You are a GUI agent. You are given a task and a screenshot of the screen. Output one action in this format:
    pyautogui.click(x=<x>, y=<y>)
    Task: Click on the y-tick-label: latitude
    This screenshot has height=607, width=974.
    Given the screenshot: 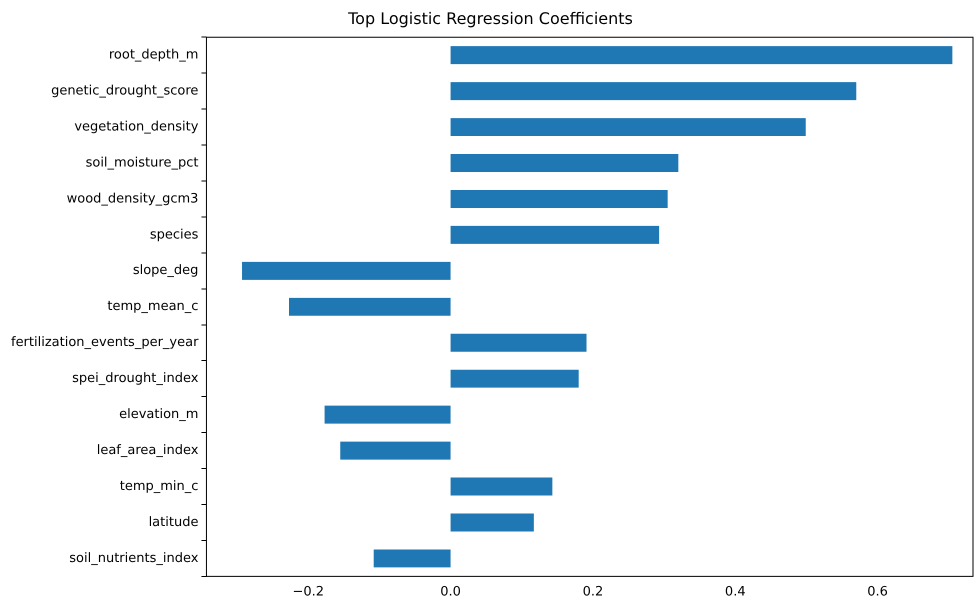 What is the action you would take?
    pyautogui.click(x=173, y=522)
    